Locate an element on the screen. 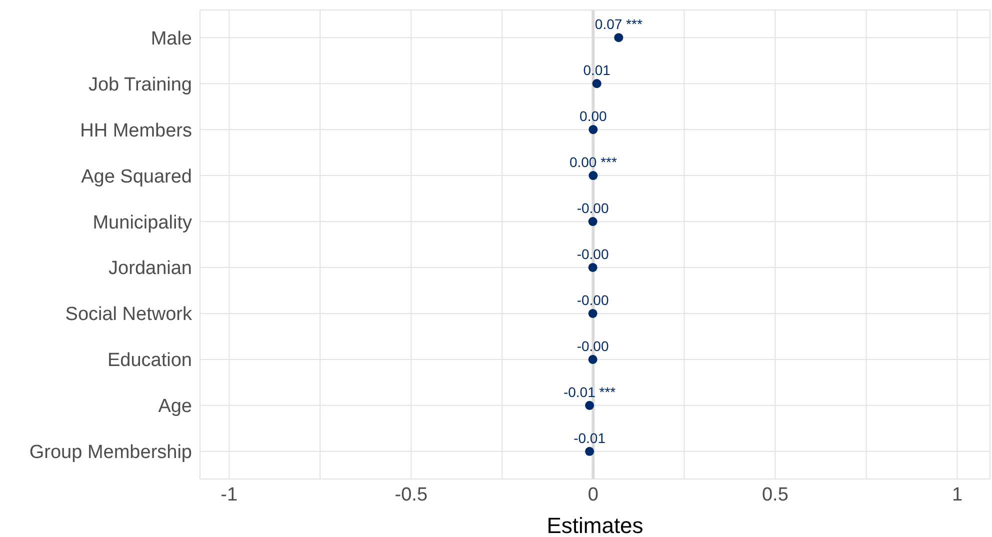  x-tick-label: -1 is located at coordinates (229, 495).